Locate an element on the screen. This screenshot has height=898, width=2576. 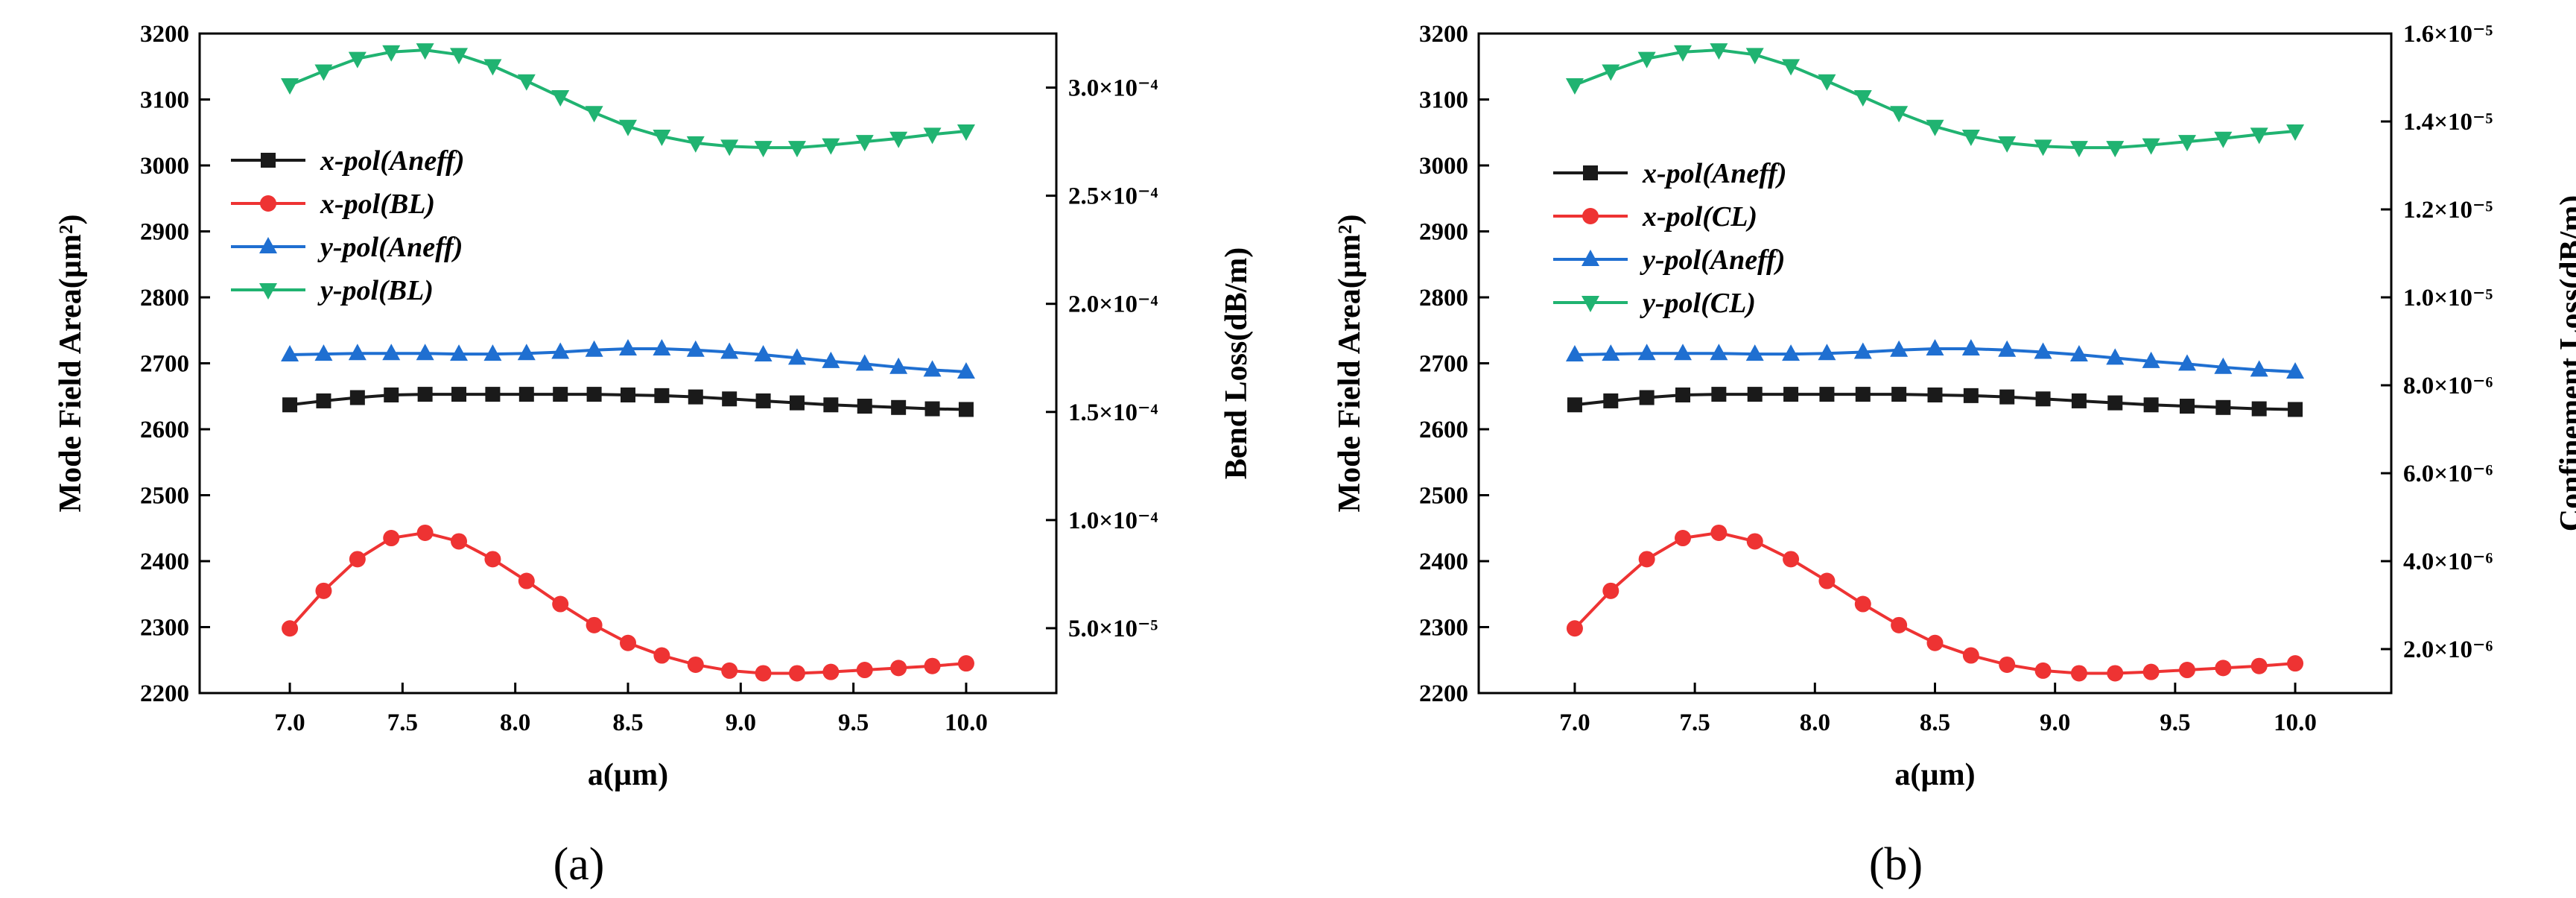
x-tick-label: 9.5 is located at coordinates (854, 722).